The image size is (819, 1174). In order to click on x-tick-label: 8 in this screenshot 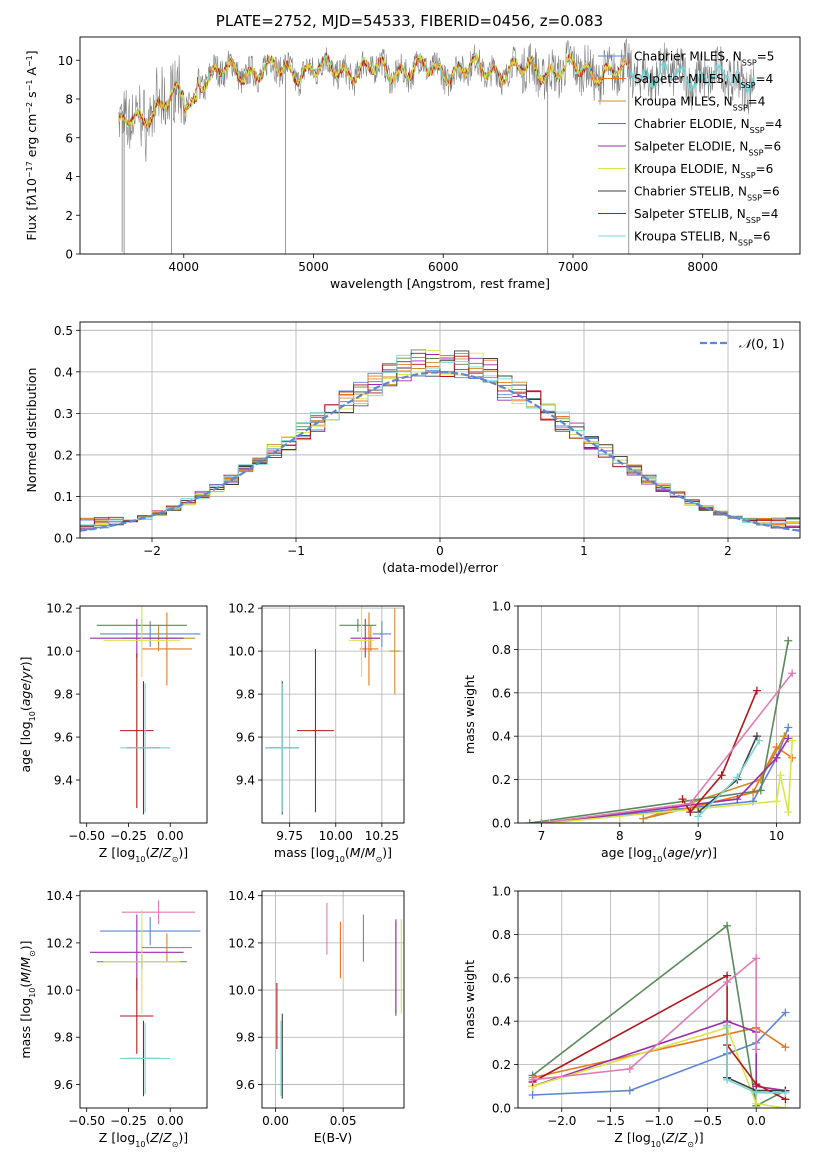, I will do `click(620, 836)`.